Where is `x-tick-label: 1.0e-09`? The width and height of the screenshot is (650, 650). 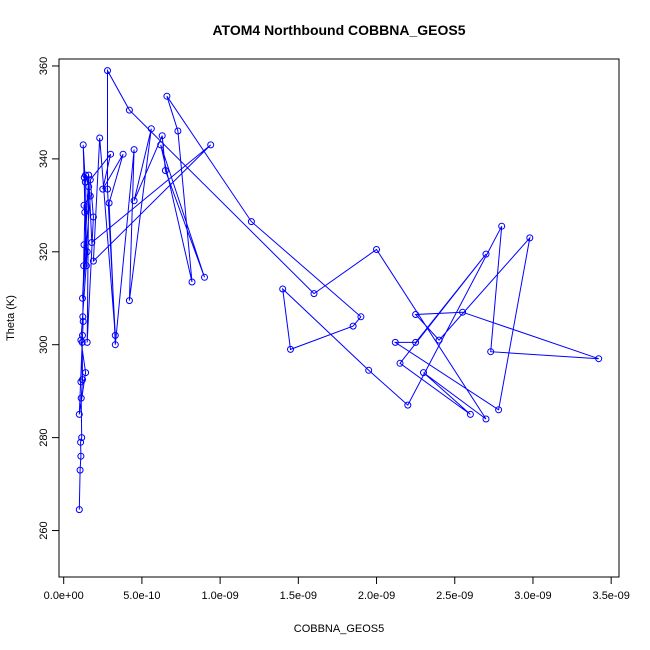
x-tick-label: 1.0e-09 is located at coordinates (219, 596).